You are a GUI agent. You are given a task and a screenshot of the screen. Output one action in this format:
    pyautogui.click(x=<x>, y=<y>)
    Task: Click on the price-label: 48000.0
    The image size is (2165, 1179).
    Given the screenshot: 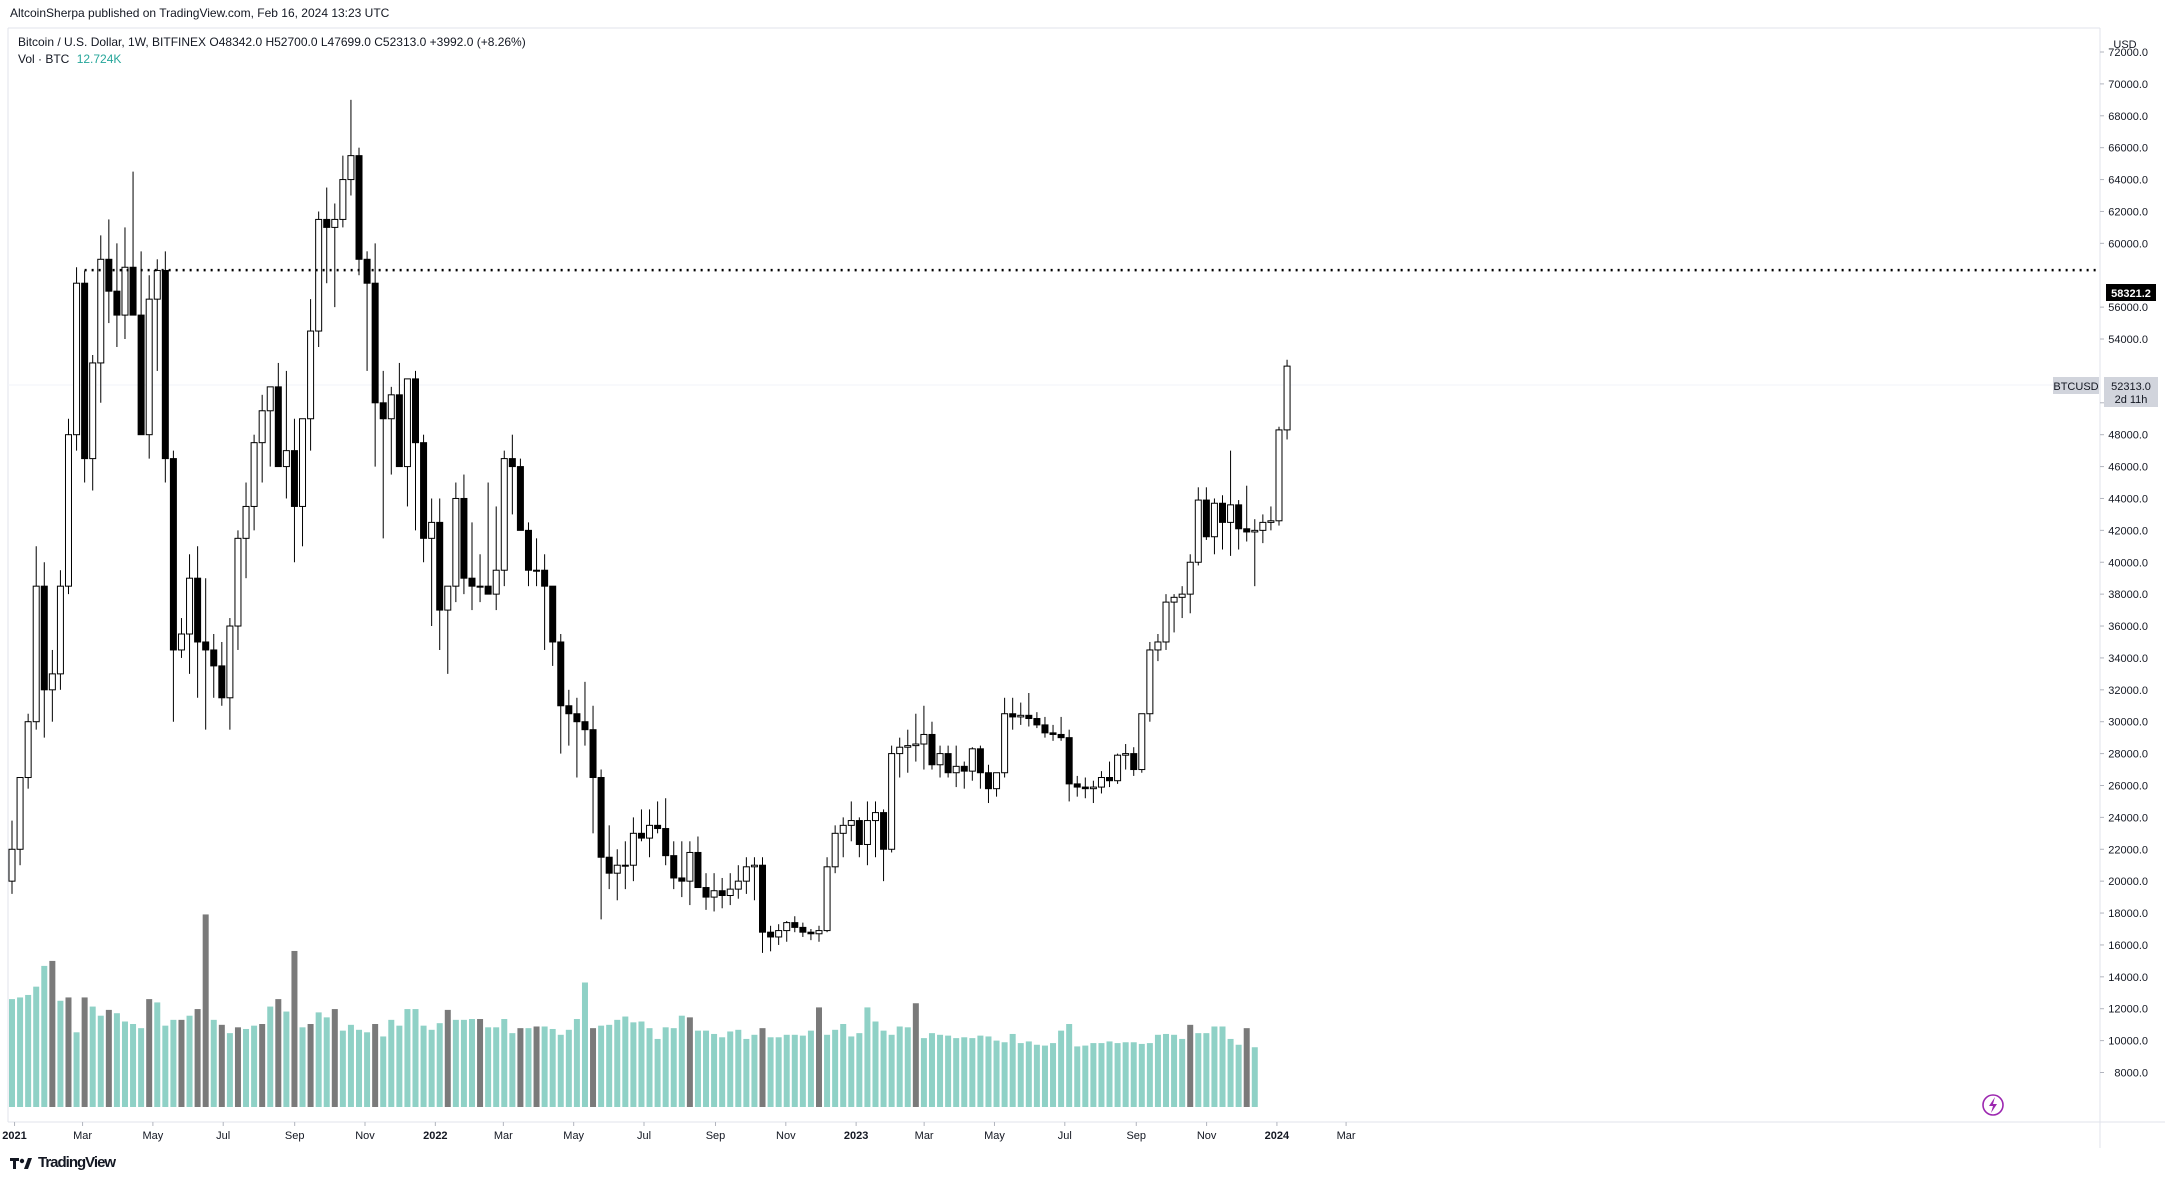 What is the action you would take?
    pyautogui.click(x=2128, y=436)
    